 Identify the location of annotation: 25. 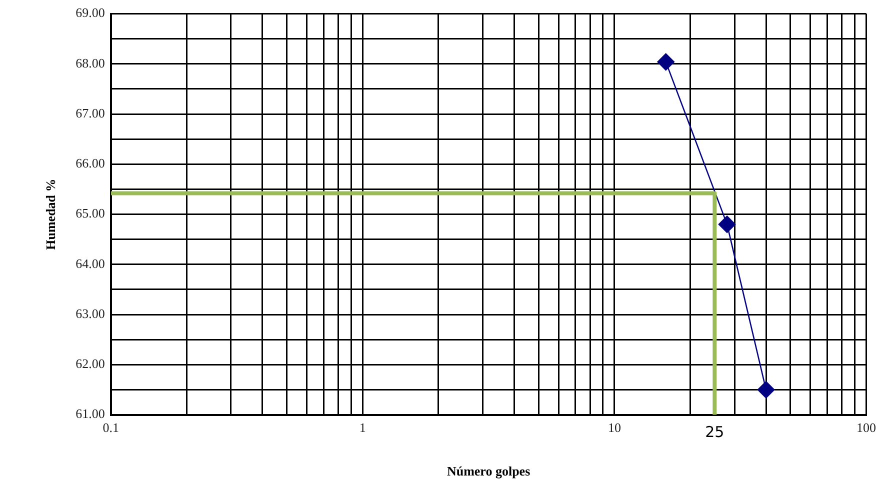
(714, 432).